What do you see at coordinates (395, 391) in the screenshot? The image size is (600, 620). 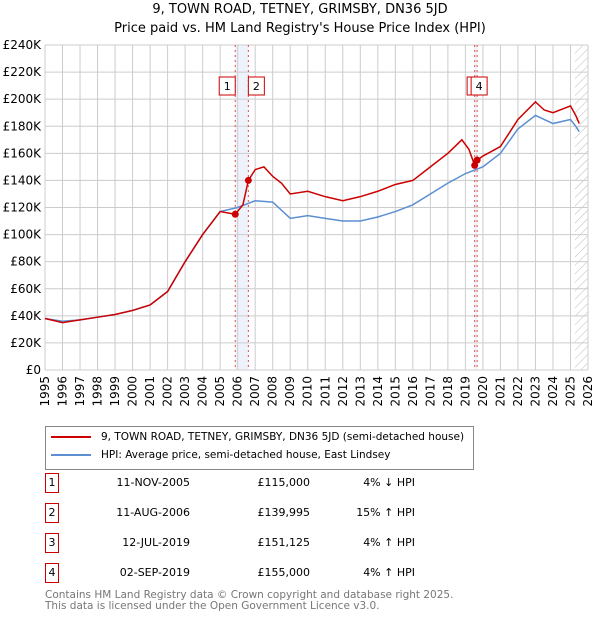 I see `x-tick-label: 2015` at bounding box center [395, 391].